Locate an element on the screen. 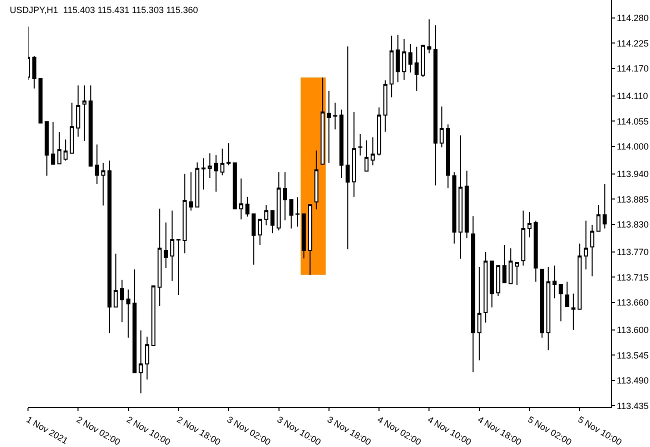 This screenshot has width=650, height=447. y-tick-label: 113.435 is located at coordinates (632, 405).